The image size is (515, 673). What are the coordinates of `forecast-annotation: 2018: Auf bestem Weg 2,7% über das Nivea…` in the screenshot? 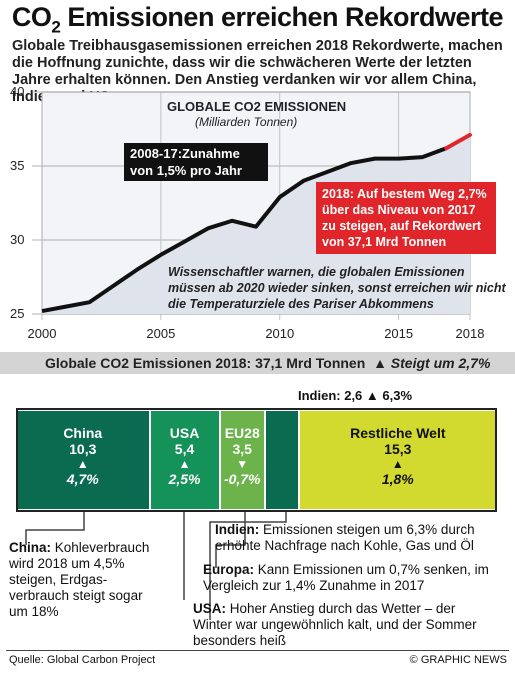 It's located at (406, 218).